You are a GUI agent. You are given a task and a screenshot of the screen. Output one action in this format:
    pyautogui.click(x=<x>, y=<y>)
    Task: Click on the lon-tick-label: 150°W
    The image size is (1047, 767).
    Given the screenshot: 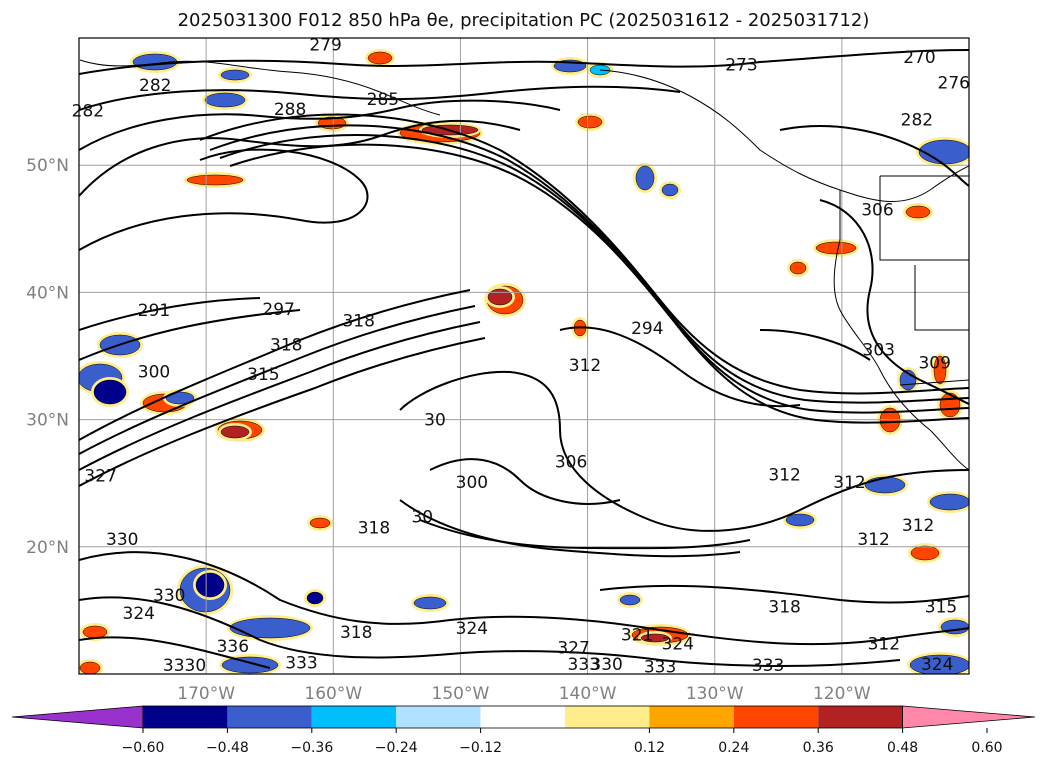 What is the action you would take?
    pyautogui.click(x=461, y=694)
    